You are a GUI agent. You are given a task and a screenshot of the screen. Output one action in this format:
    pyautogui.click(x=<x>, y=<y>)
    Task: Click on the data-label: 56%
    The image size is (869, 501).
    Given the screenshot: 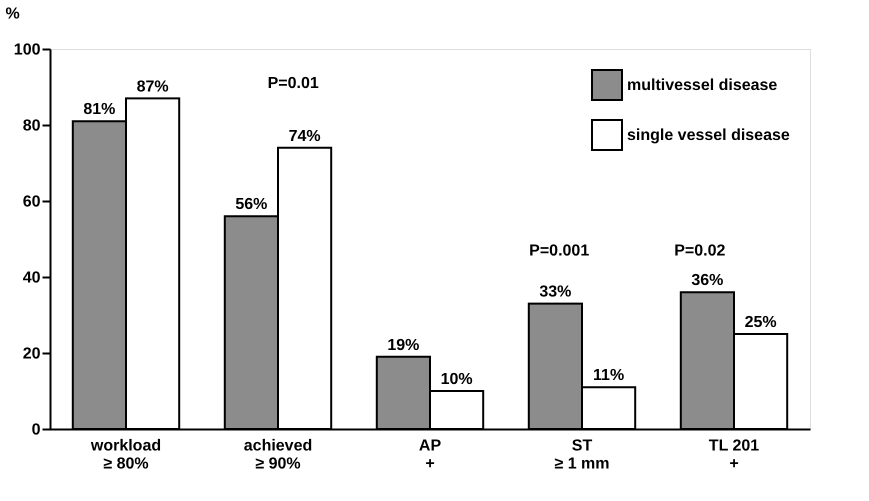 What is the action you would take?
    pyautogui.click(x=251, y=205)
    